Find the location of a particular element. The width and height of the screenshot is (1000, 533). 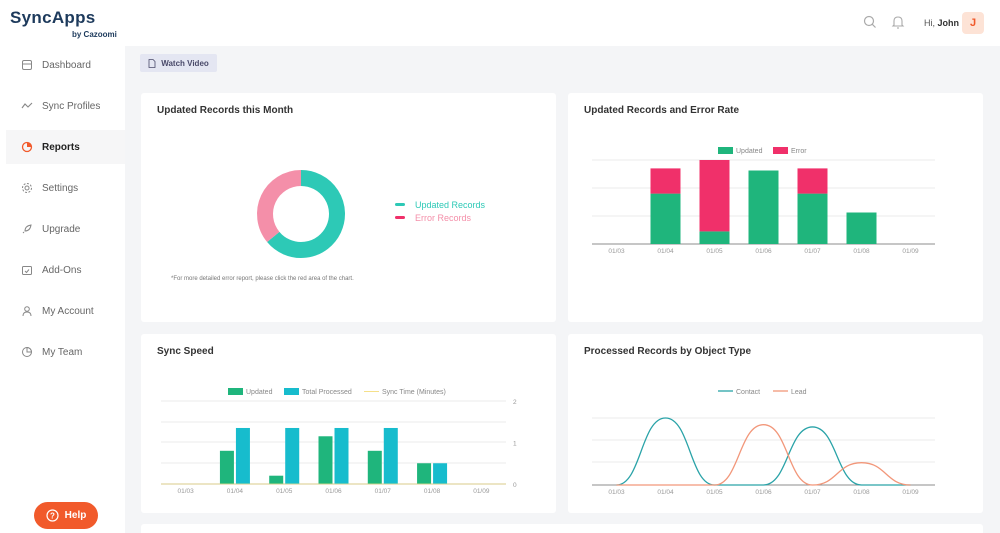

legend-swatch-error is located at coordinates (400, 217).